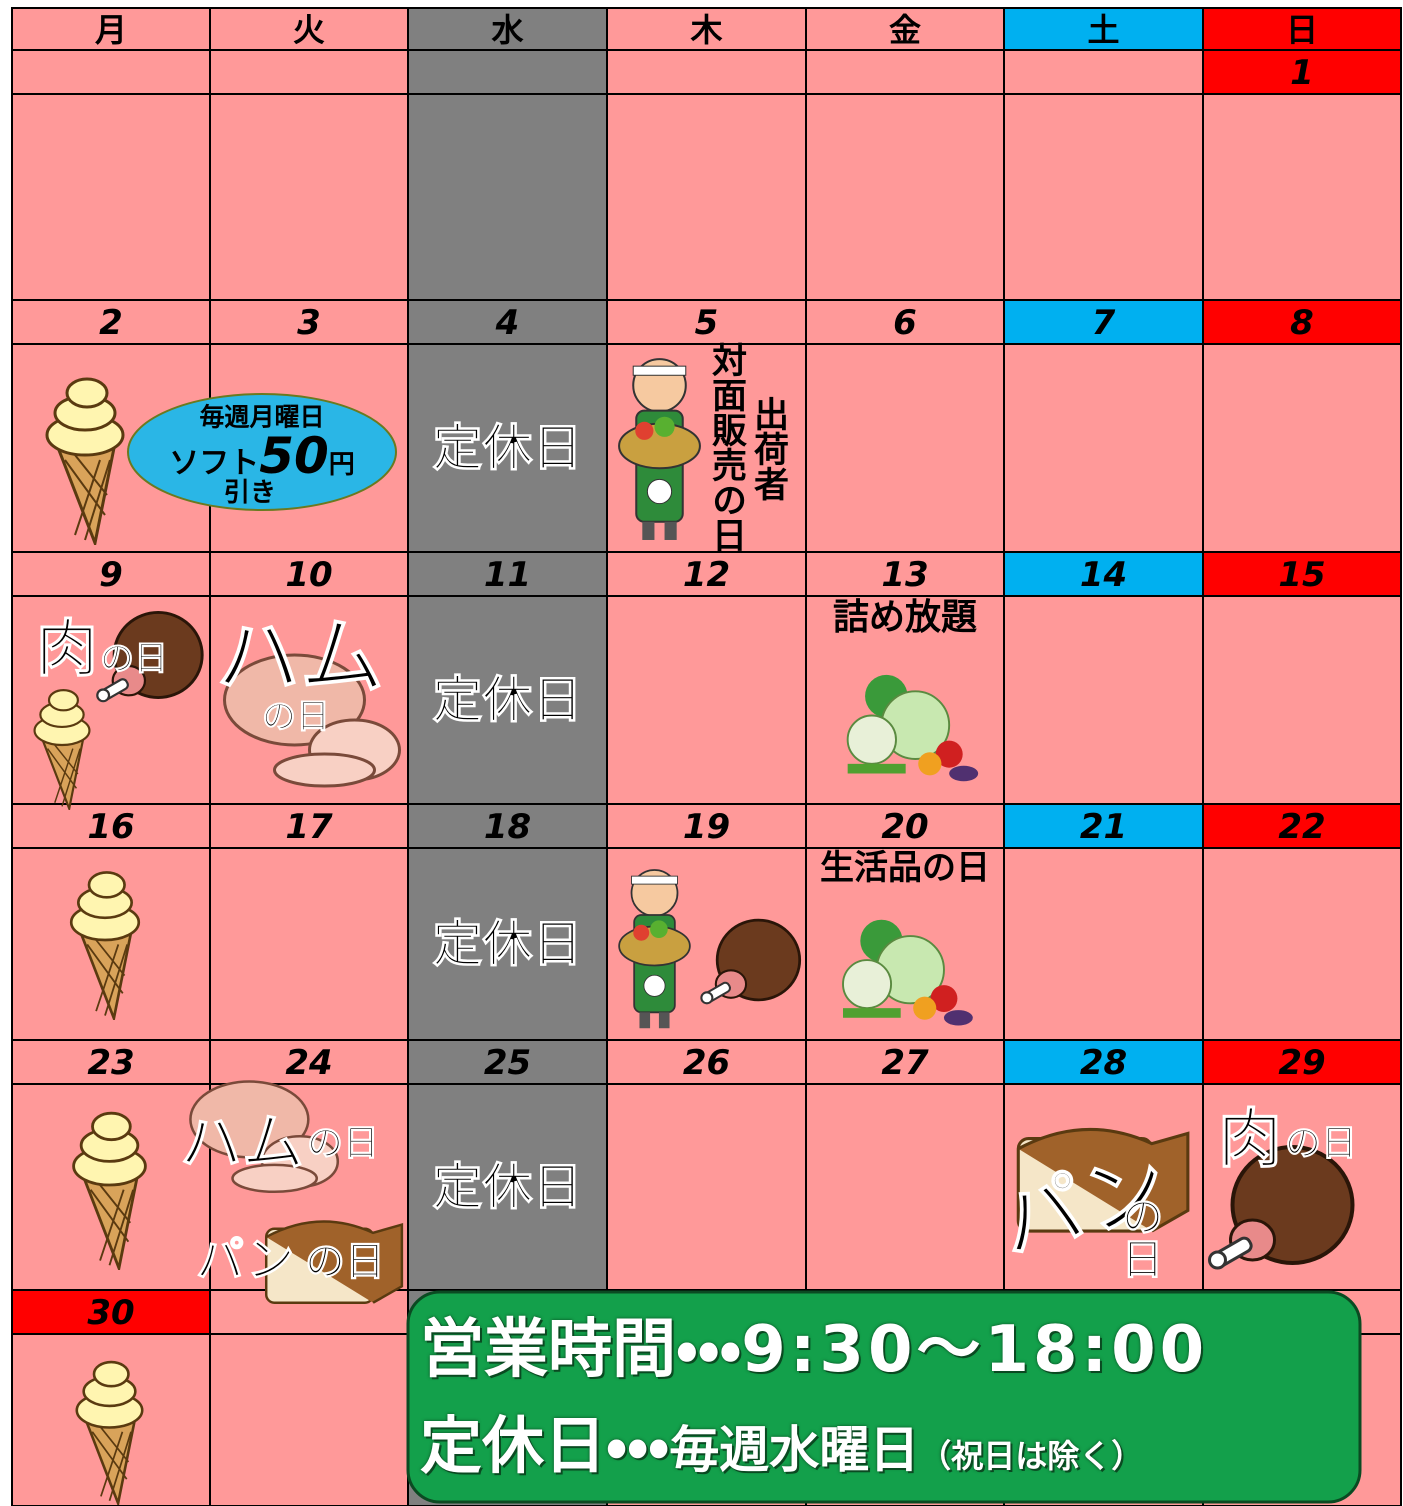 The width and height of the screenshot is (1403, 1506). What do you see at coordinates (345, 1262) in the screenshot?
I see `bread-text: の日` at bounding box center [345, 1262].